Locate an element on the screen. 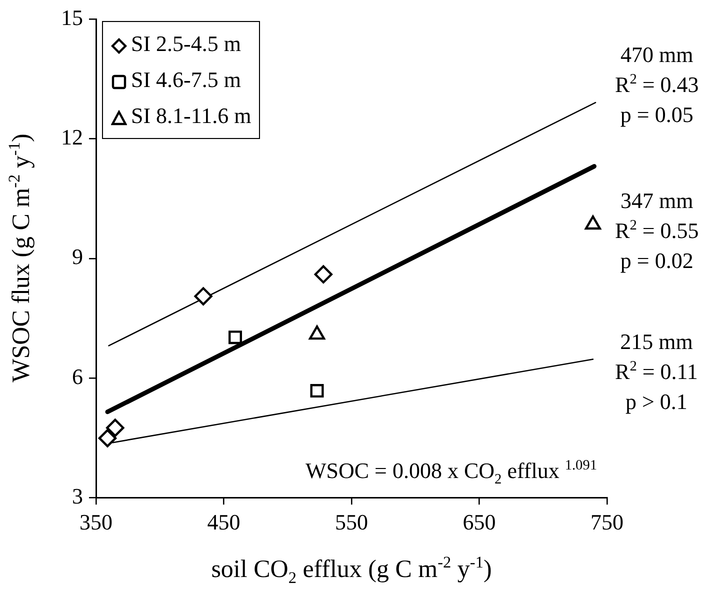  y-tick-label: 9 is located at coordinates (77, 257).